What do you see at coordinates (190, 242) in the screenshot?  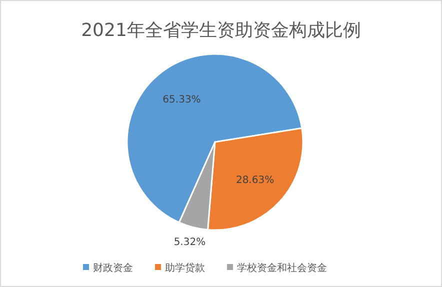 I see `data-label: 5.32%` at bounding box center [190, 242].